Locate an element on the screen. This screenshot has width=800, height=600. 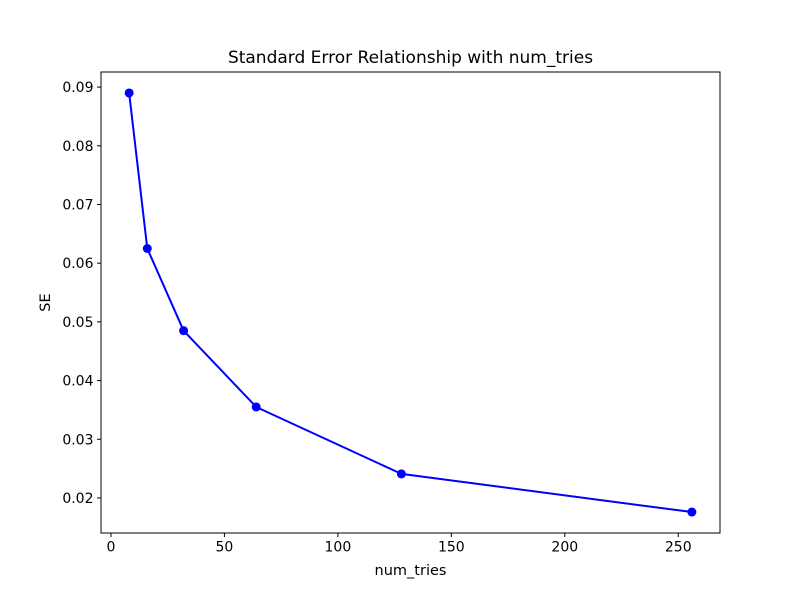
y-axis-label: SE is located at coordinates (46, 302).